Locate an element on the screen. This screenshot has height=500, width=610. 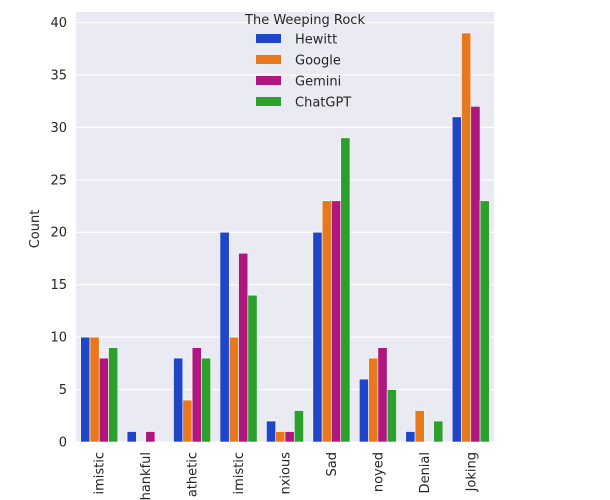
y-tick-label: 20 is located at coordinates (58, 233).